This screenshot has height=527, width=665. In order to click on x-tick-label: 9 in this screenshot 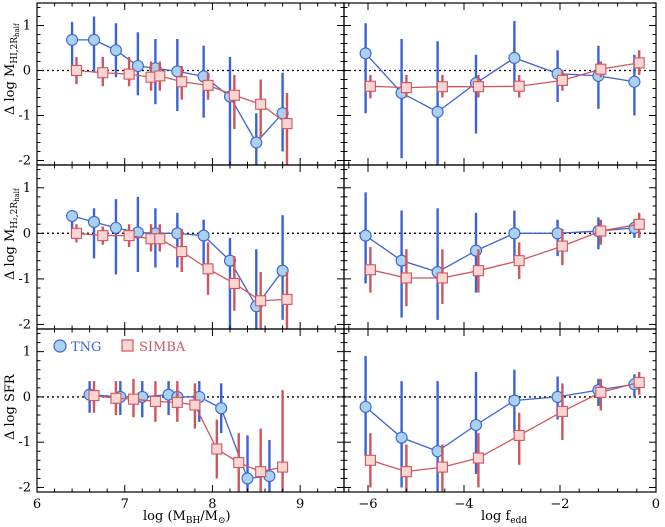, I will do `click(300, 504)`.